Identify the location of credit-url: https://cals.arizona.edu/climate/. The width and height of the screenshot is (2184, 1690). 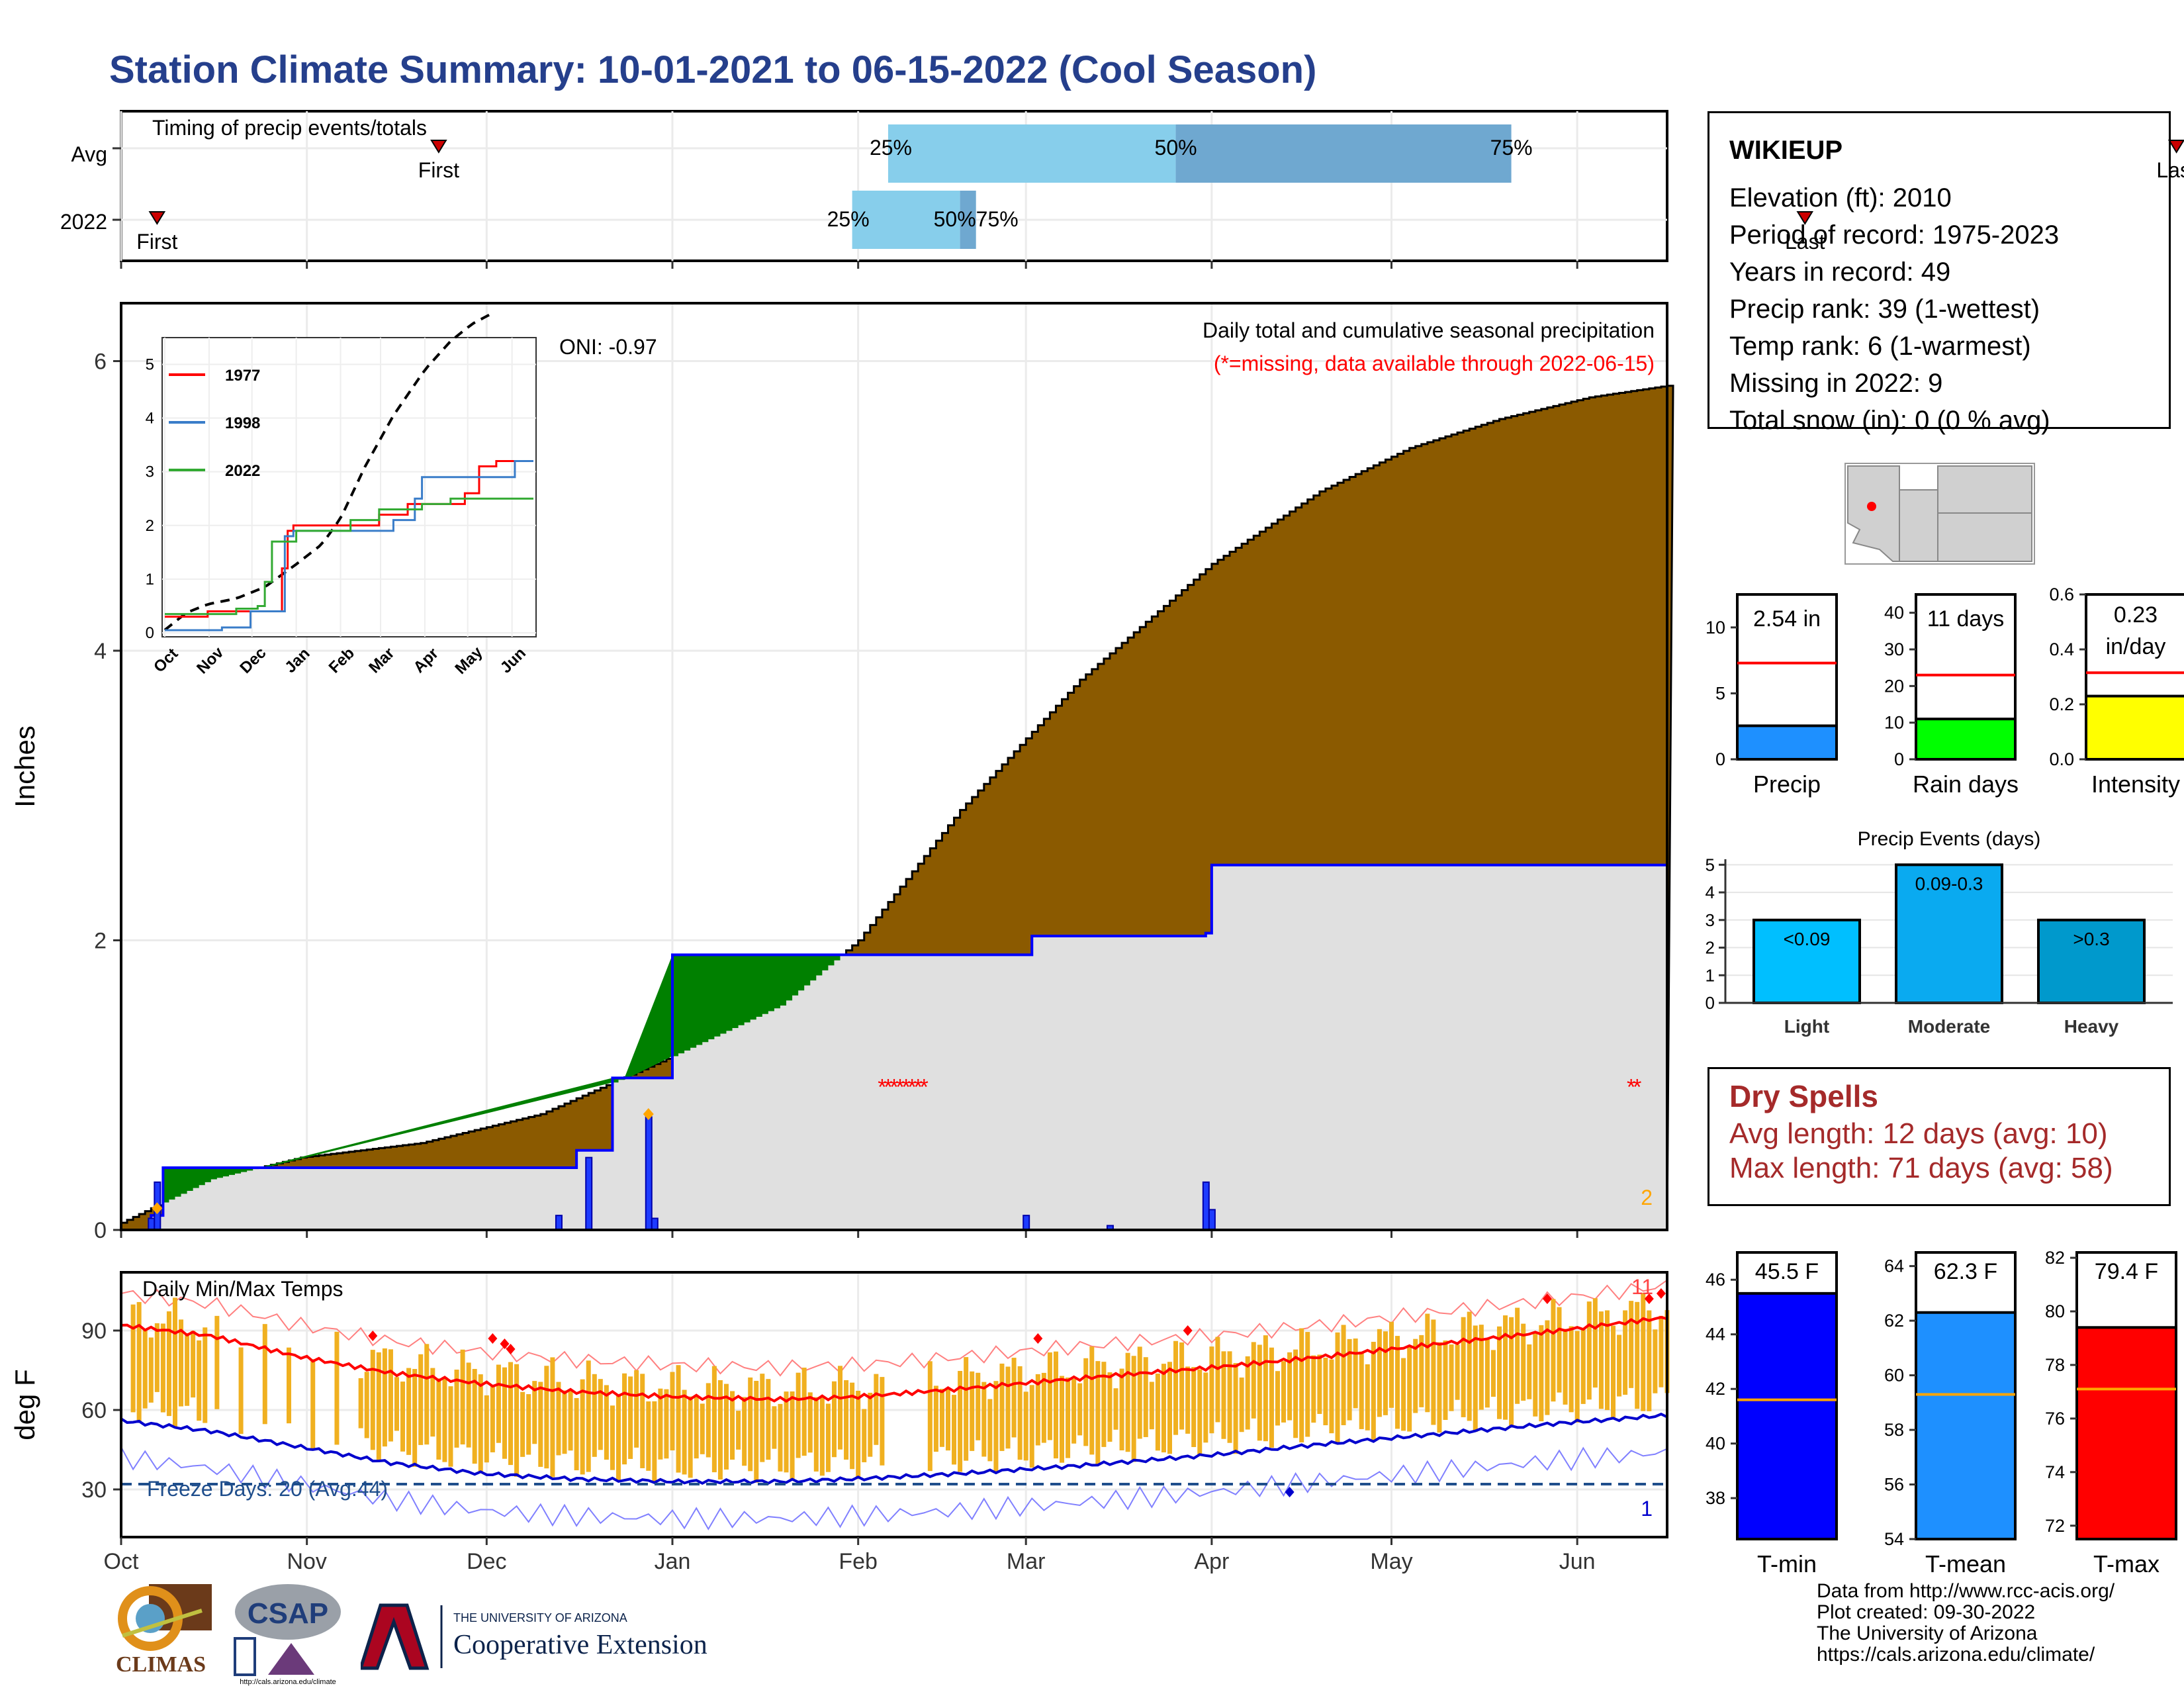
(1956, 1655).